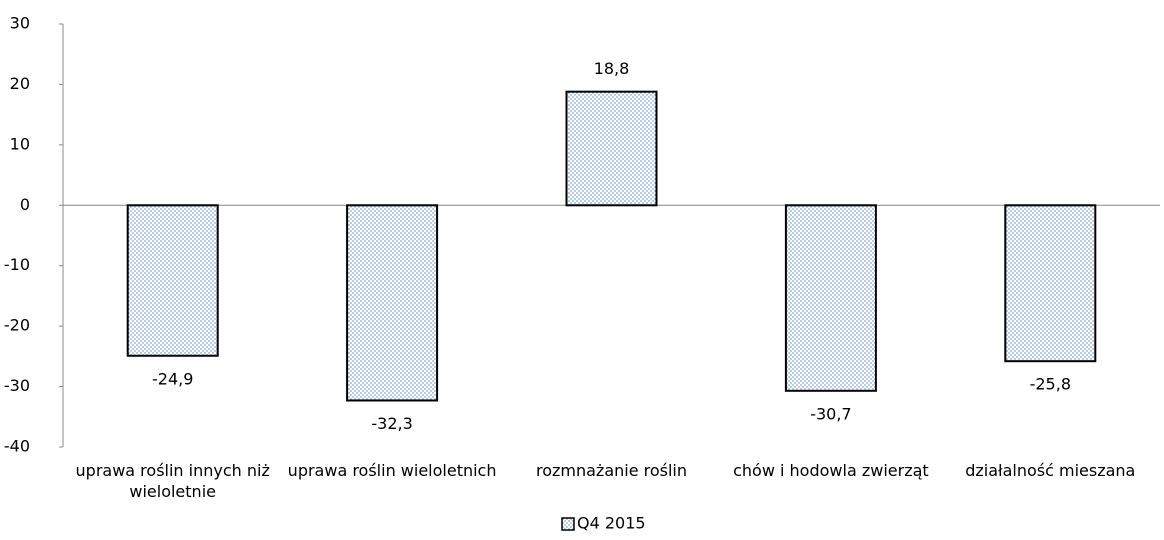 This screenshot has height=540, width=1164. I want to click on y-tick-label: 10, so click(20, 143).